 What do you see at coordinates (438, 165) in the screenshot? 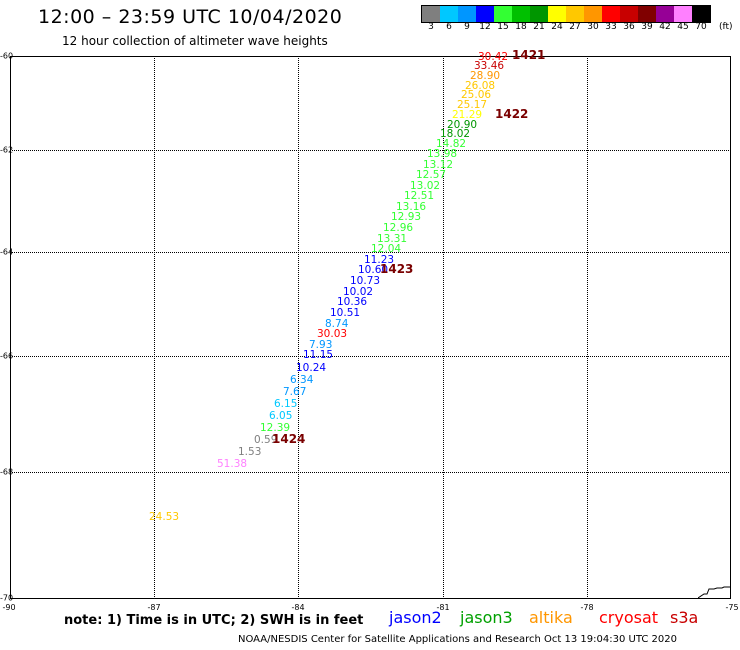
I see `wave-height-value: 13.12` at bounding box center [438, 165].